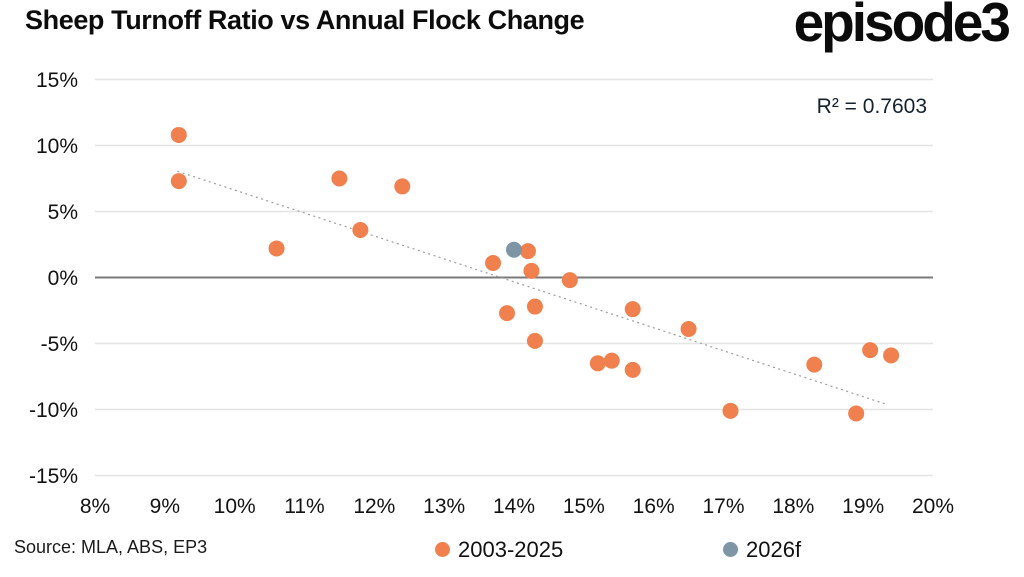 Image resolution: width=1024 pixels, height=577 pixels. What do you see at coordinates (863, 506) in the screenshot?
I see `x-tick-label: 19%` at bounding box center [863, 506].